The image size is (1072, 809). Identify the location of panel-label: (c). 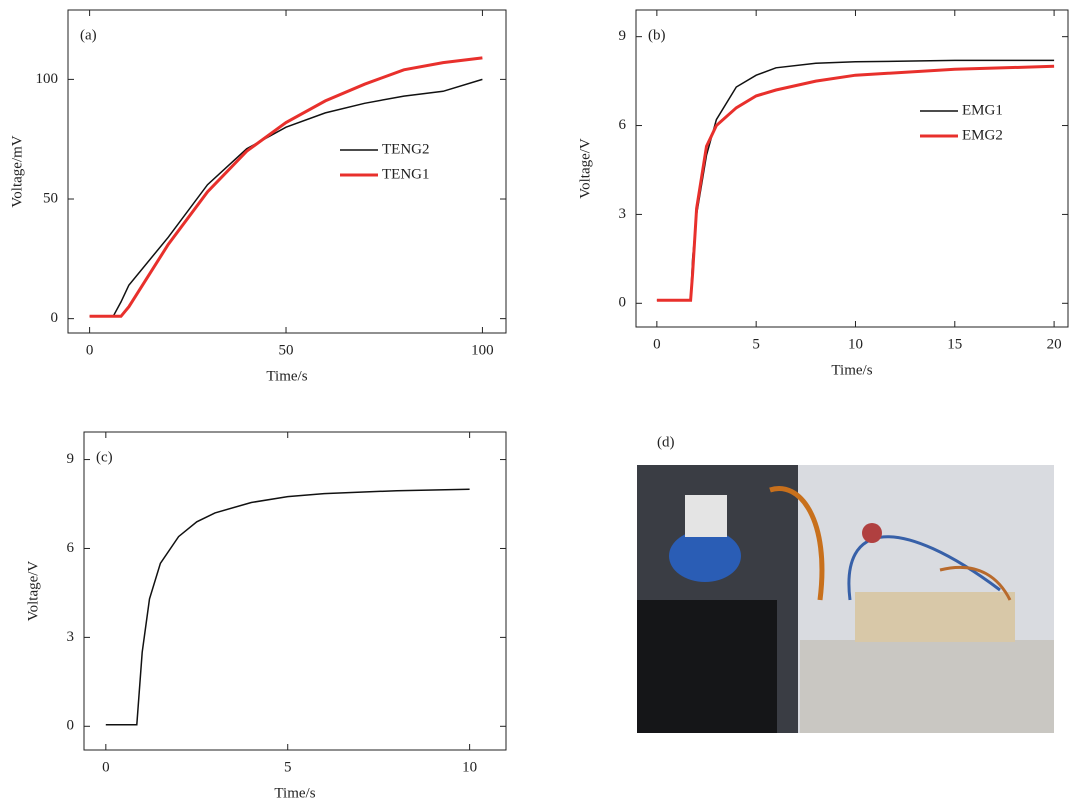
(104, 457).